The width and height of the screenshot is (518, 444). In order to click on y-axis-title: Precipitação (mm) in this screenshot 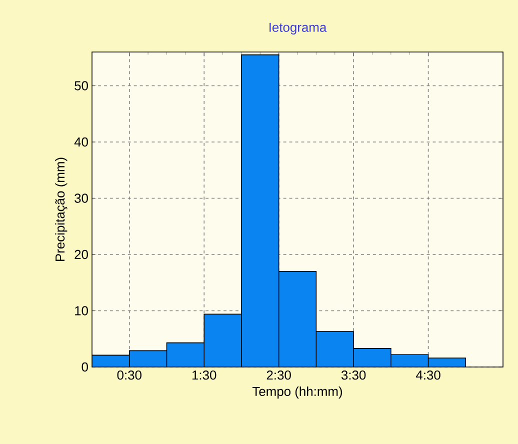, I will do `click(61, 209)`.